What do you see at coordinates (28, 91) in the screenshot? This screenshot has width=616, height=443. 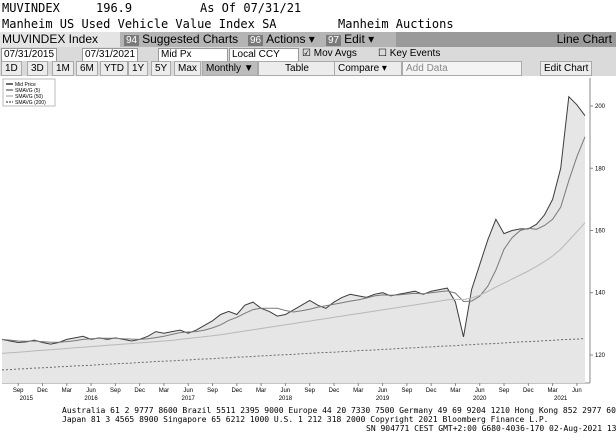 I see `legend-label: SMAVG (5)` at bounding box center [28, 91].